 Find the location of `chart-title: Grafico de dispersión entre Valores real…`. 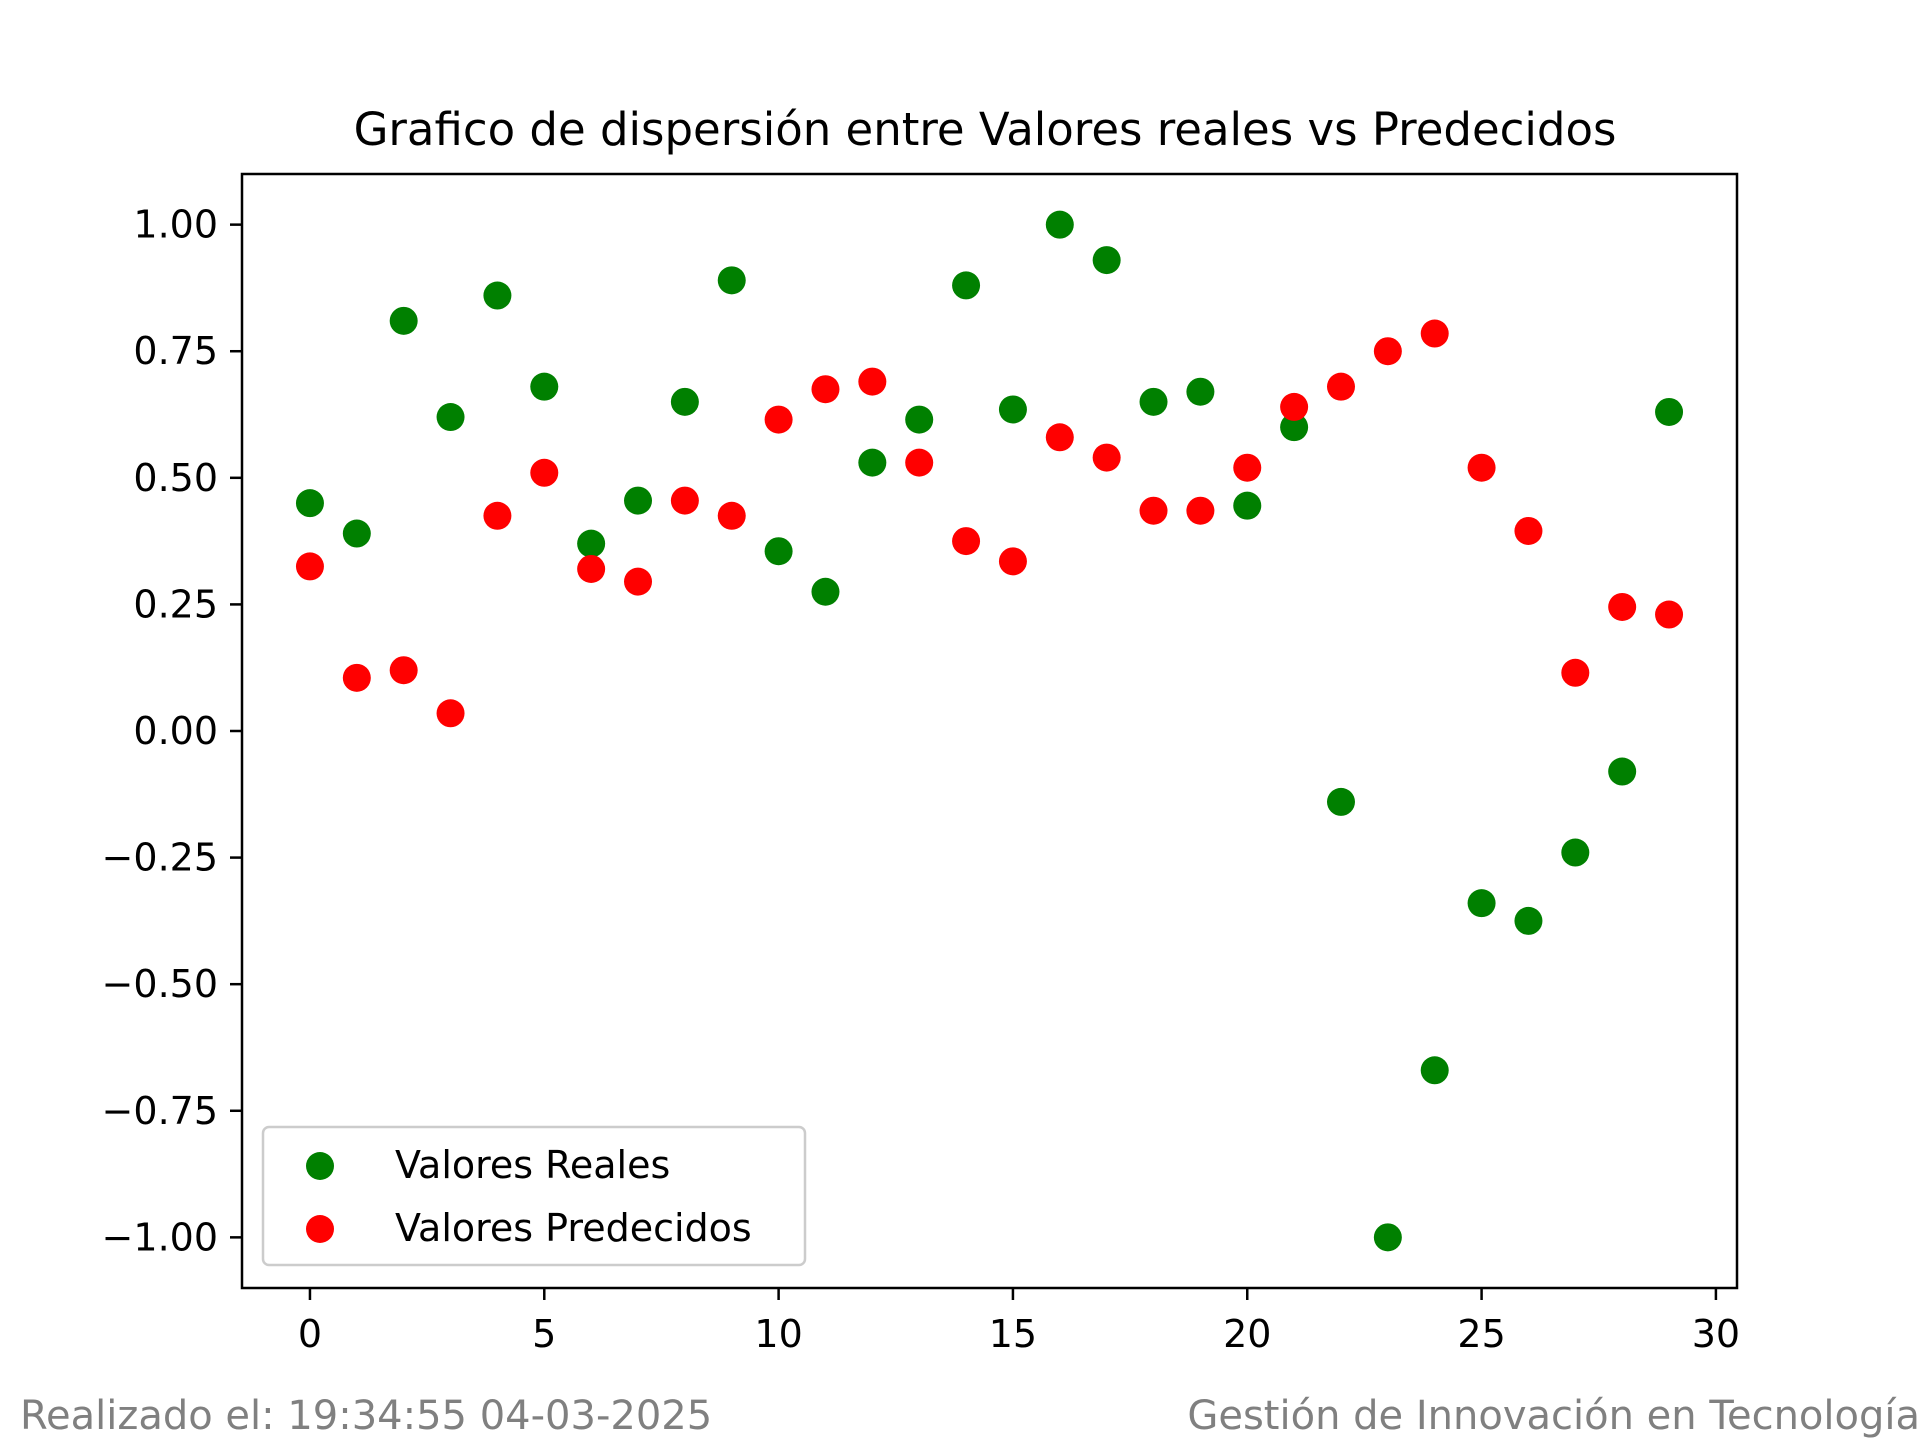

chart-title: Grafico de dispersión entre Valores real… is located at coordinates (985, 129).